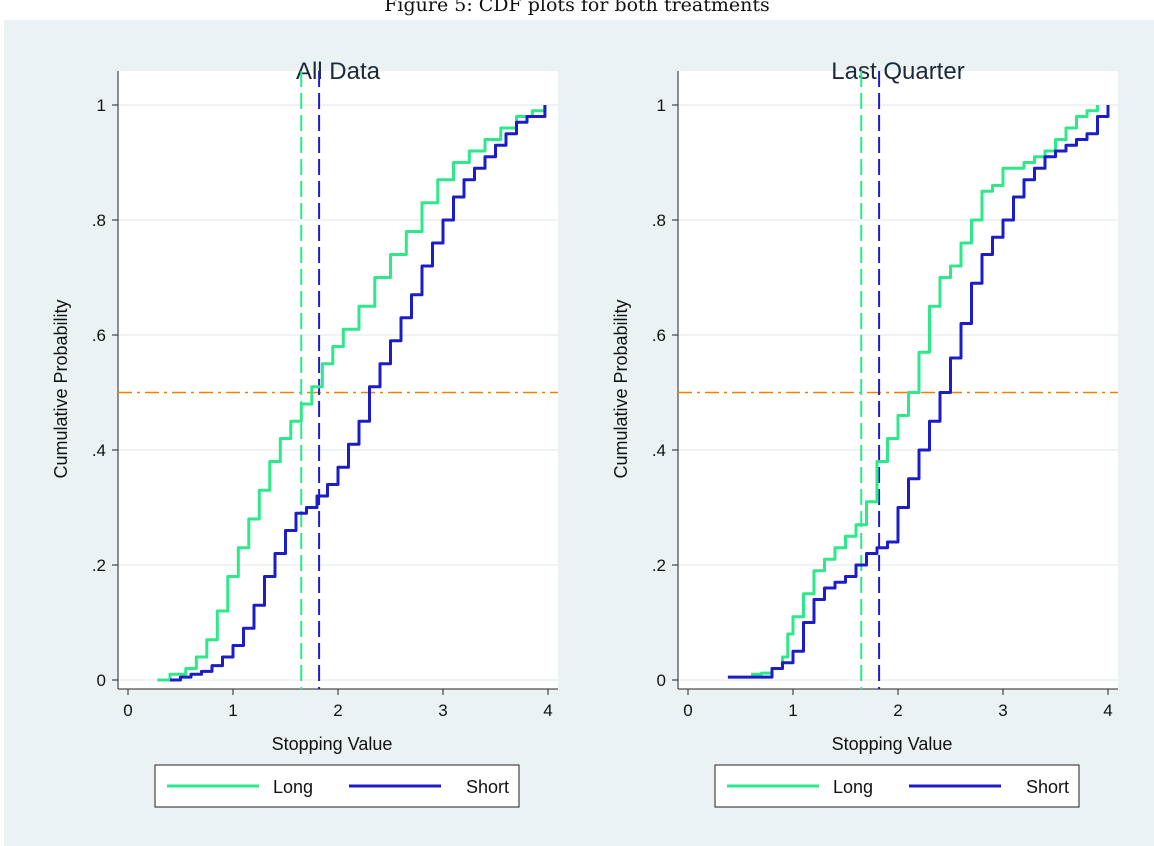 This screenshot has height=846, width=1154. What do you see at coordinates (577, 8) in the screenshot?
I see `figure-title: Figure 5: CDF plots for both treatments` at bounding box center [577, 8].